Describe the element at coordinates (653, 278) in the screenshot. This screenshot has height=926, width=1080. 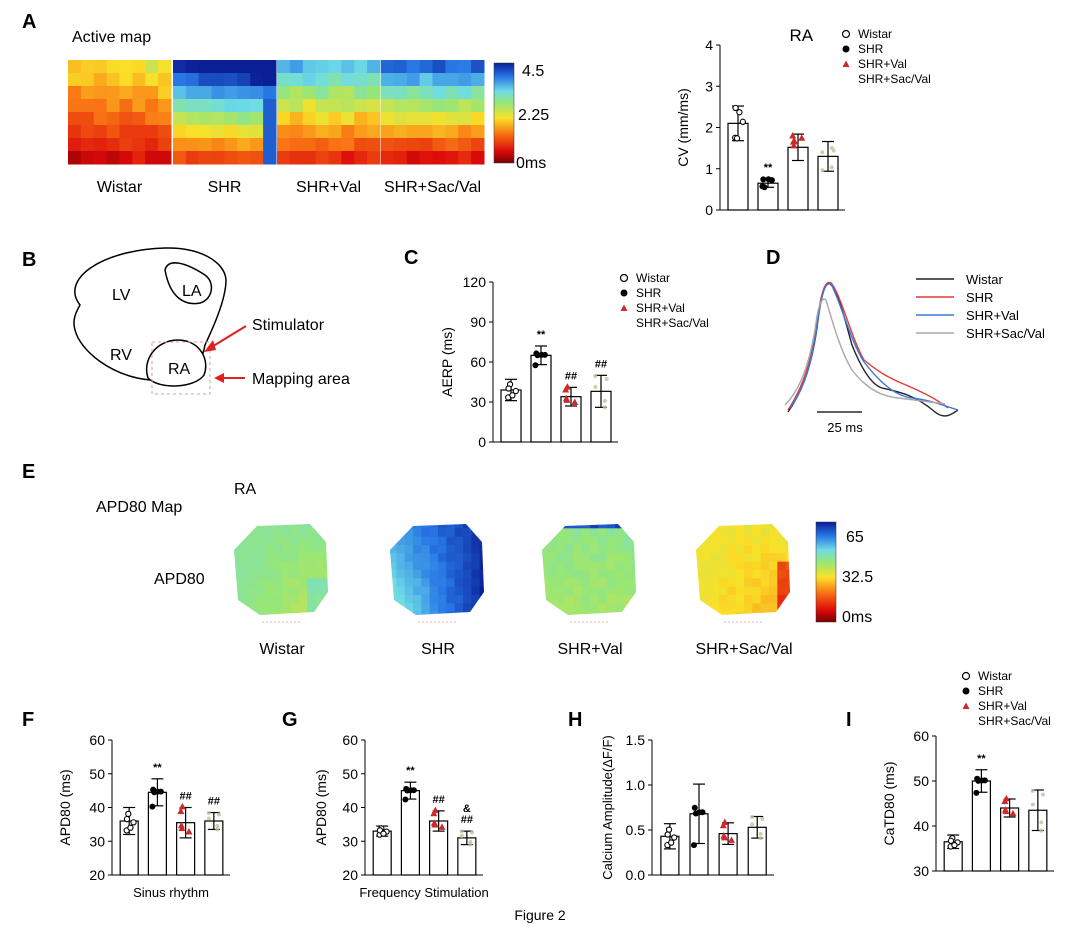
I see `legend-wistar: Wistar` at that location.